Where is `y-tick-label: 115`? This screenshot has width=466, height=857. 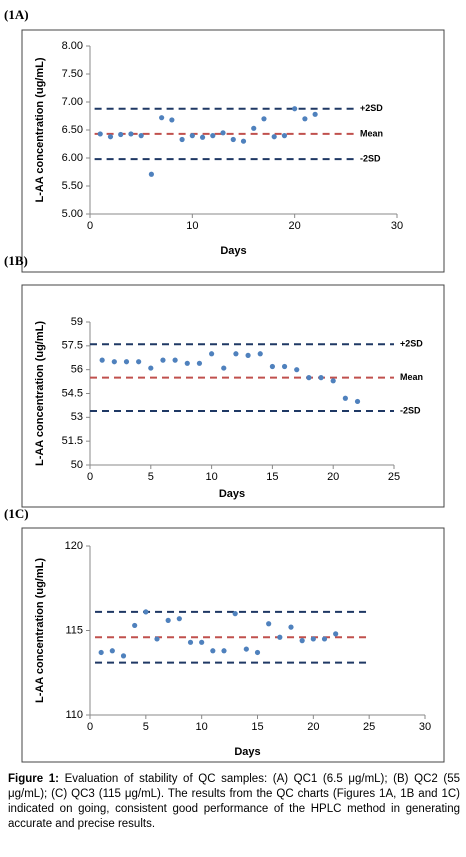
y-tick-label: 115 is located at coordinates (74, 630).